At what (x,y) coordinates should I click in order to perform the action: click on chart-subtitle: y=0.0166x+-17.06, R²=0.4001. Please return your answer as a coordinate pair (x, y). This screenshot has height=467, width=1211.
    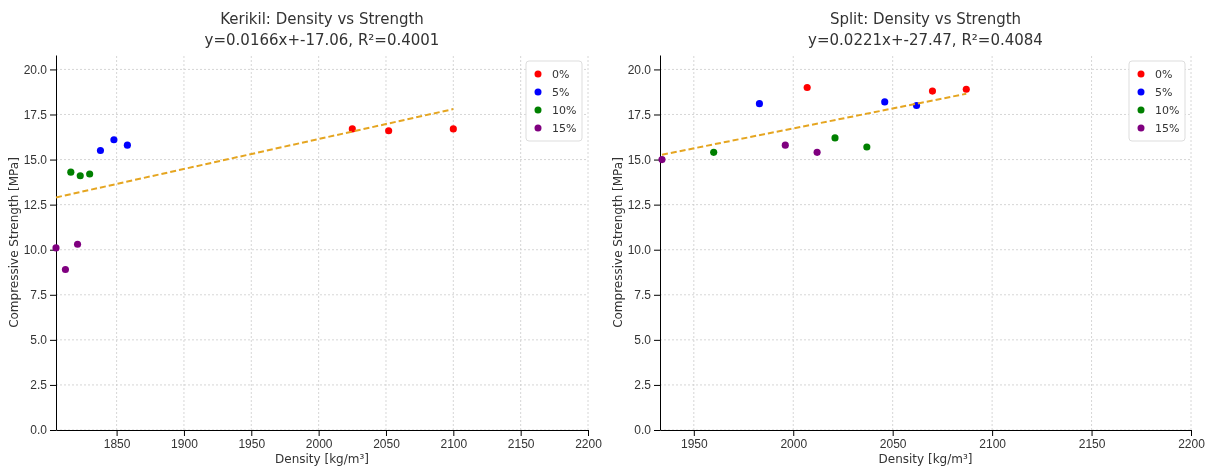
    Looking at the image, I should click on (322, 40).